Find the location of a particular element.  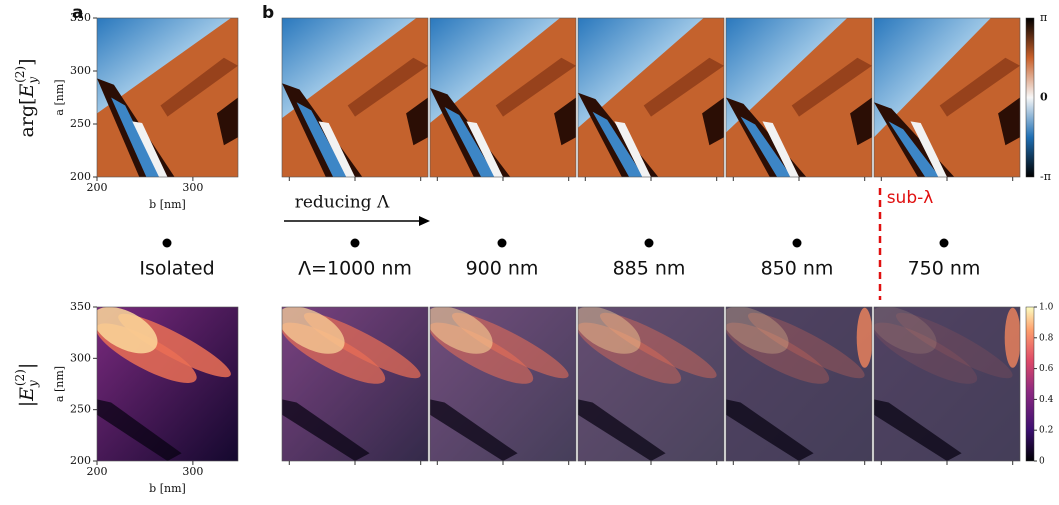

y-axis-label: a [nm] is located at coordinates (59, 384).